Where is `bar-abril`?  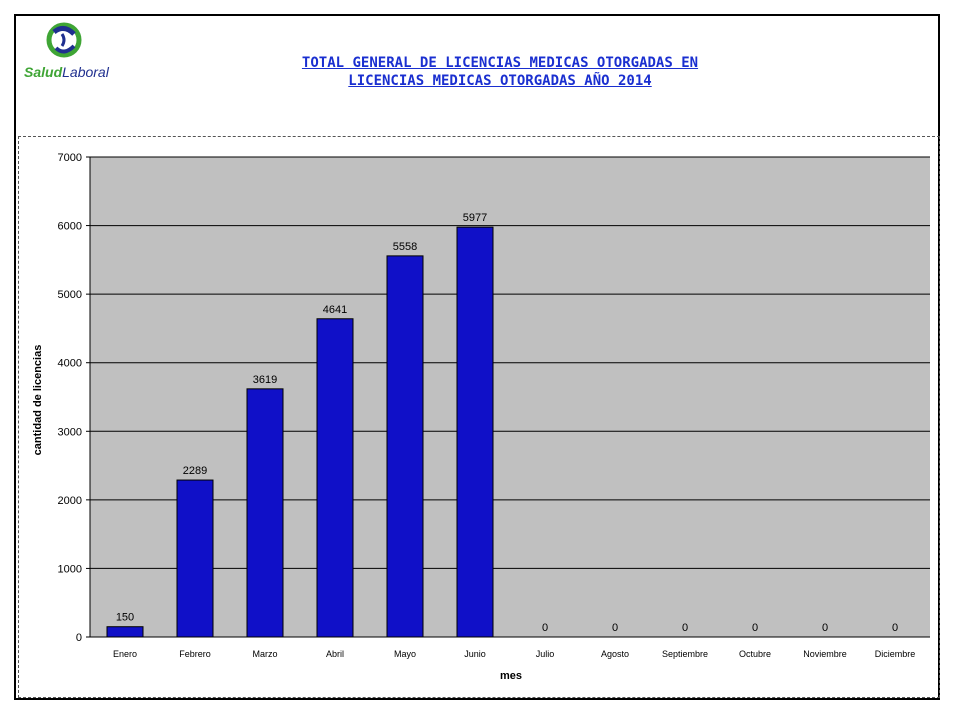 bar-abril is located at coordinates (335, 478).